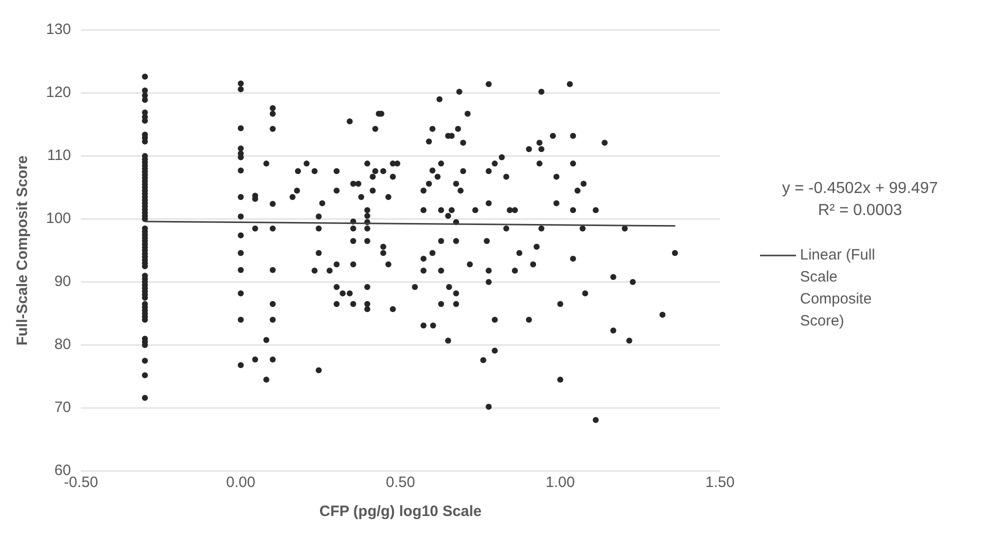 The width and height of the screenshot is (985, 555). What do you see at coordinates (63, 345) in the screenshot?
I see `y-tick-label: 80` at bounding box center [63, 345].